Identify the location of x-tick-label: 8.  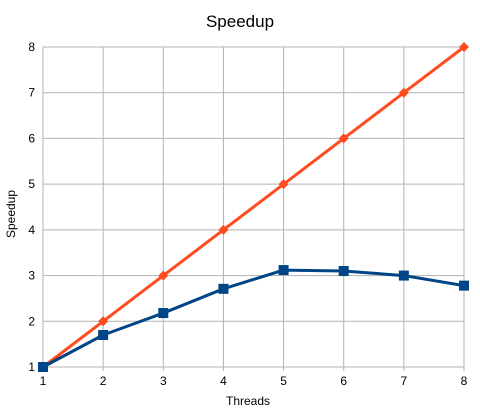
(464, 381).